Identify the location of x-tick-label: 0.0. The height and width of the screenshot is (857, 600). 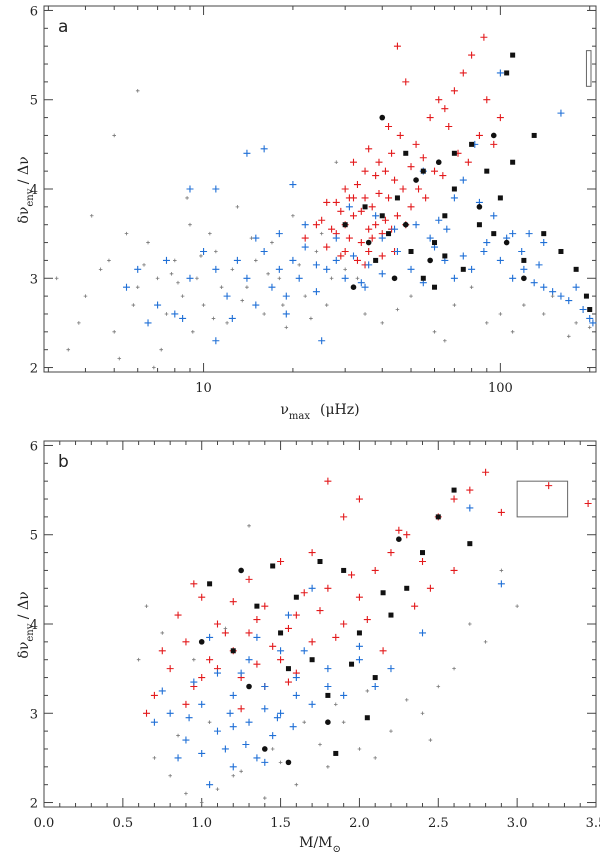
(44, 823).